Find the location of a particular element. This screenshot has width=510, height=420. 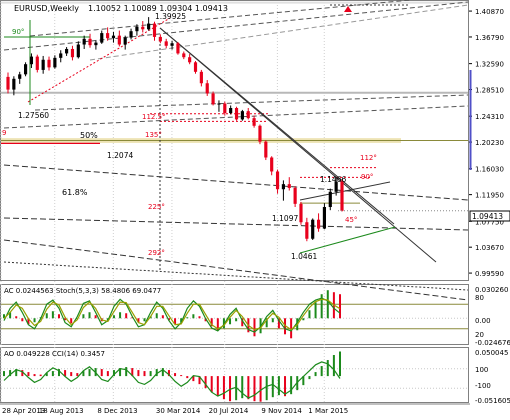

price-tick-label: 1.40870 is located at coordinates (489, 12).